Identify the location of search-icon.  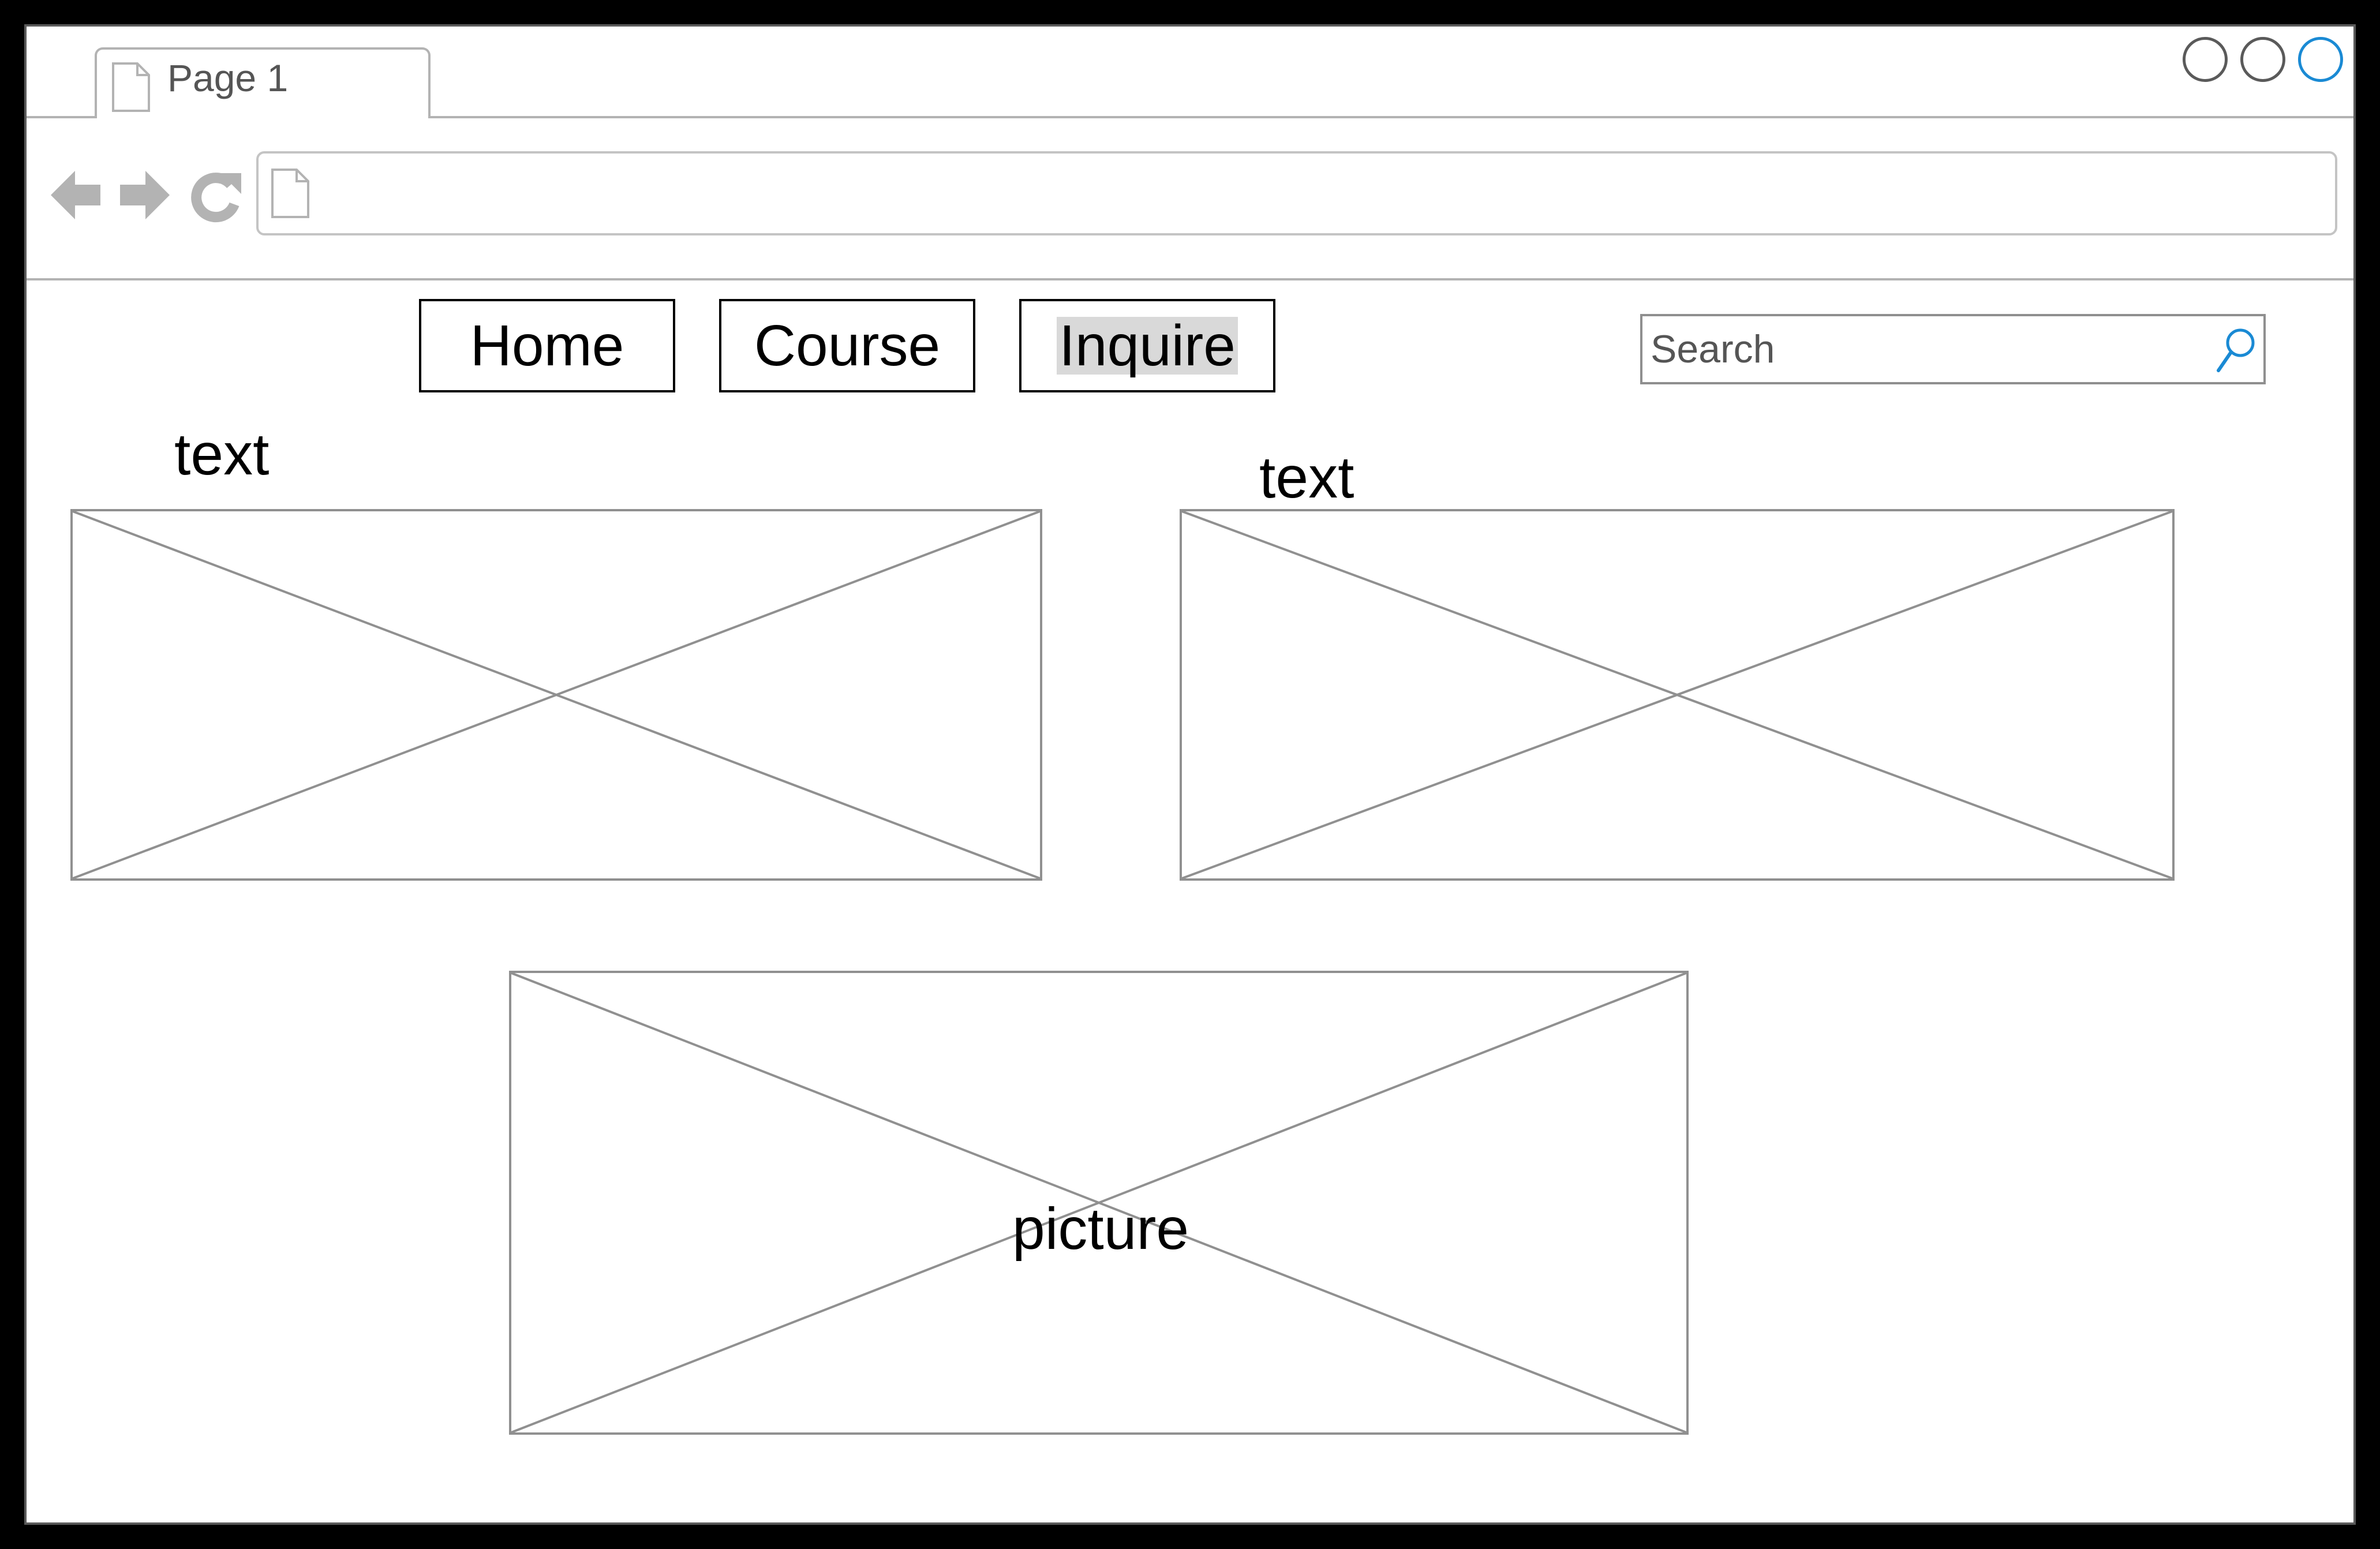
(2235, 351).